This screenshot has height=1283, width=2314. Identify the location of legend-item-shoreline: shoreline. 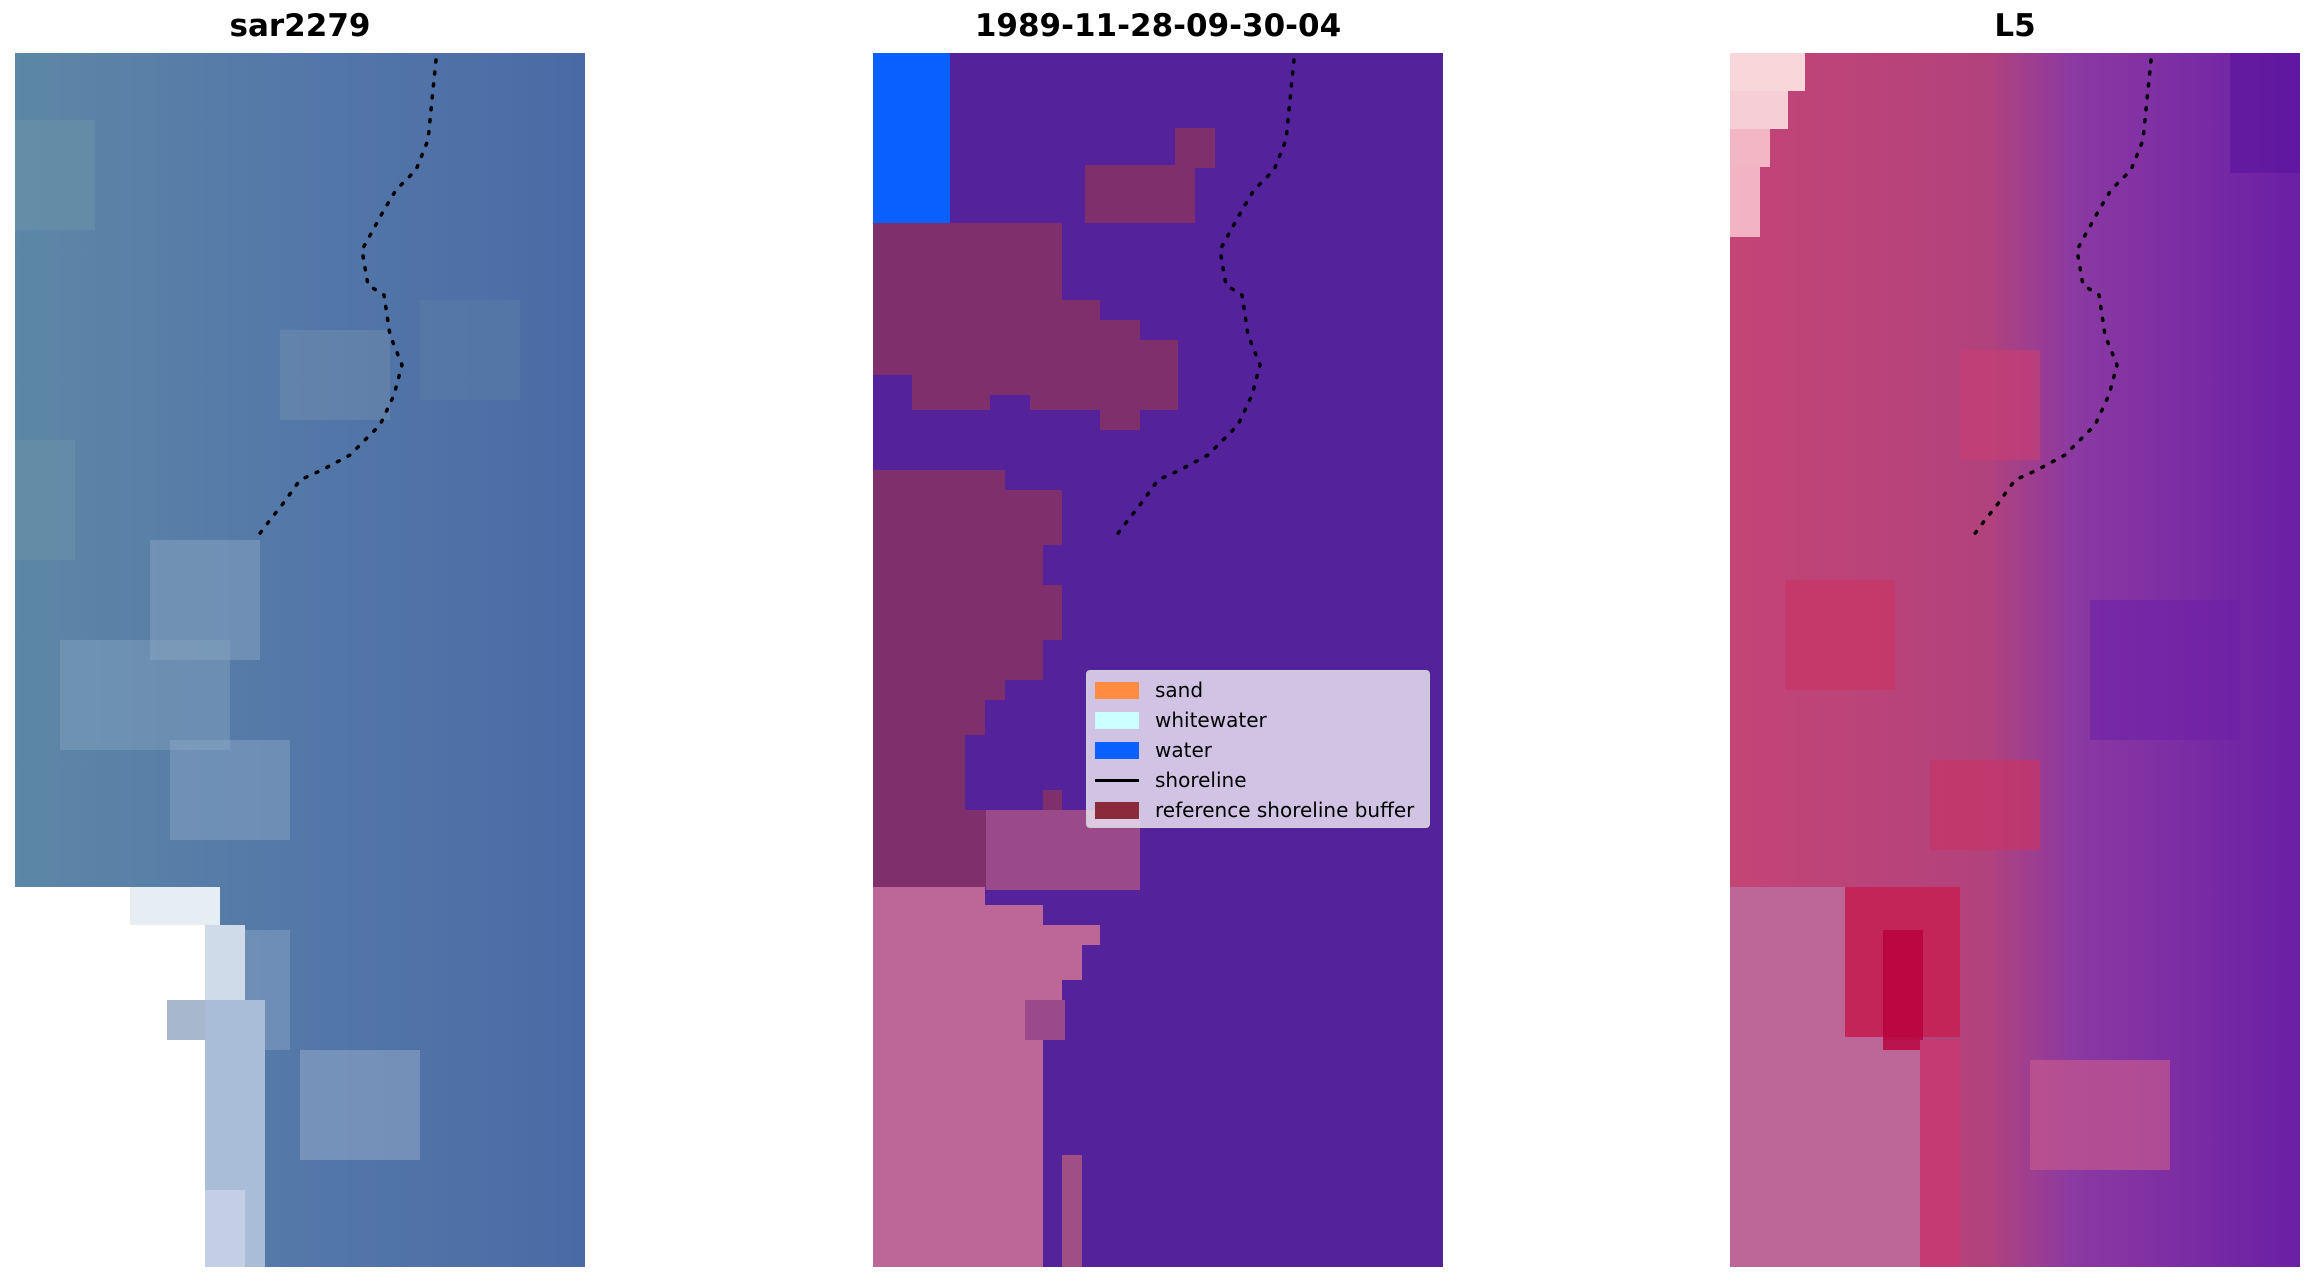
(1258, 780).